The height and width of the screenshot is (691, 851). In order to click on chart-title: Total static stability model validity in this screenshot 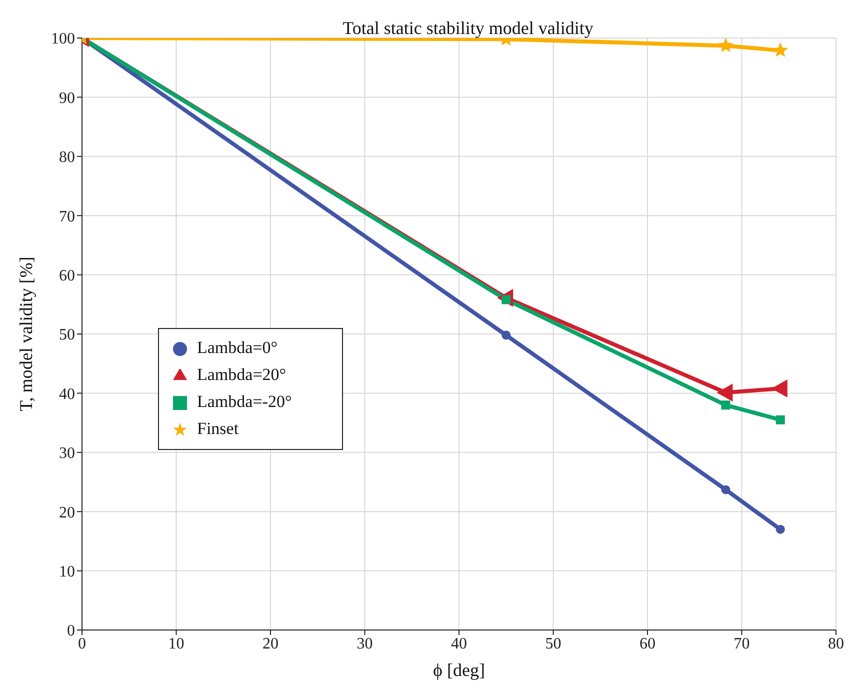, I will do `click(468, 28)`.